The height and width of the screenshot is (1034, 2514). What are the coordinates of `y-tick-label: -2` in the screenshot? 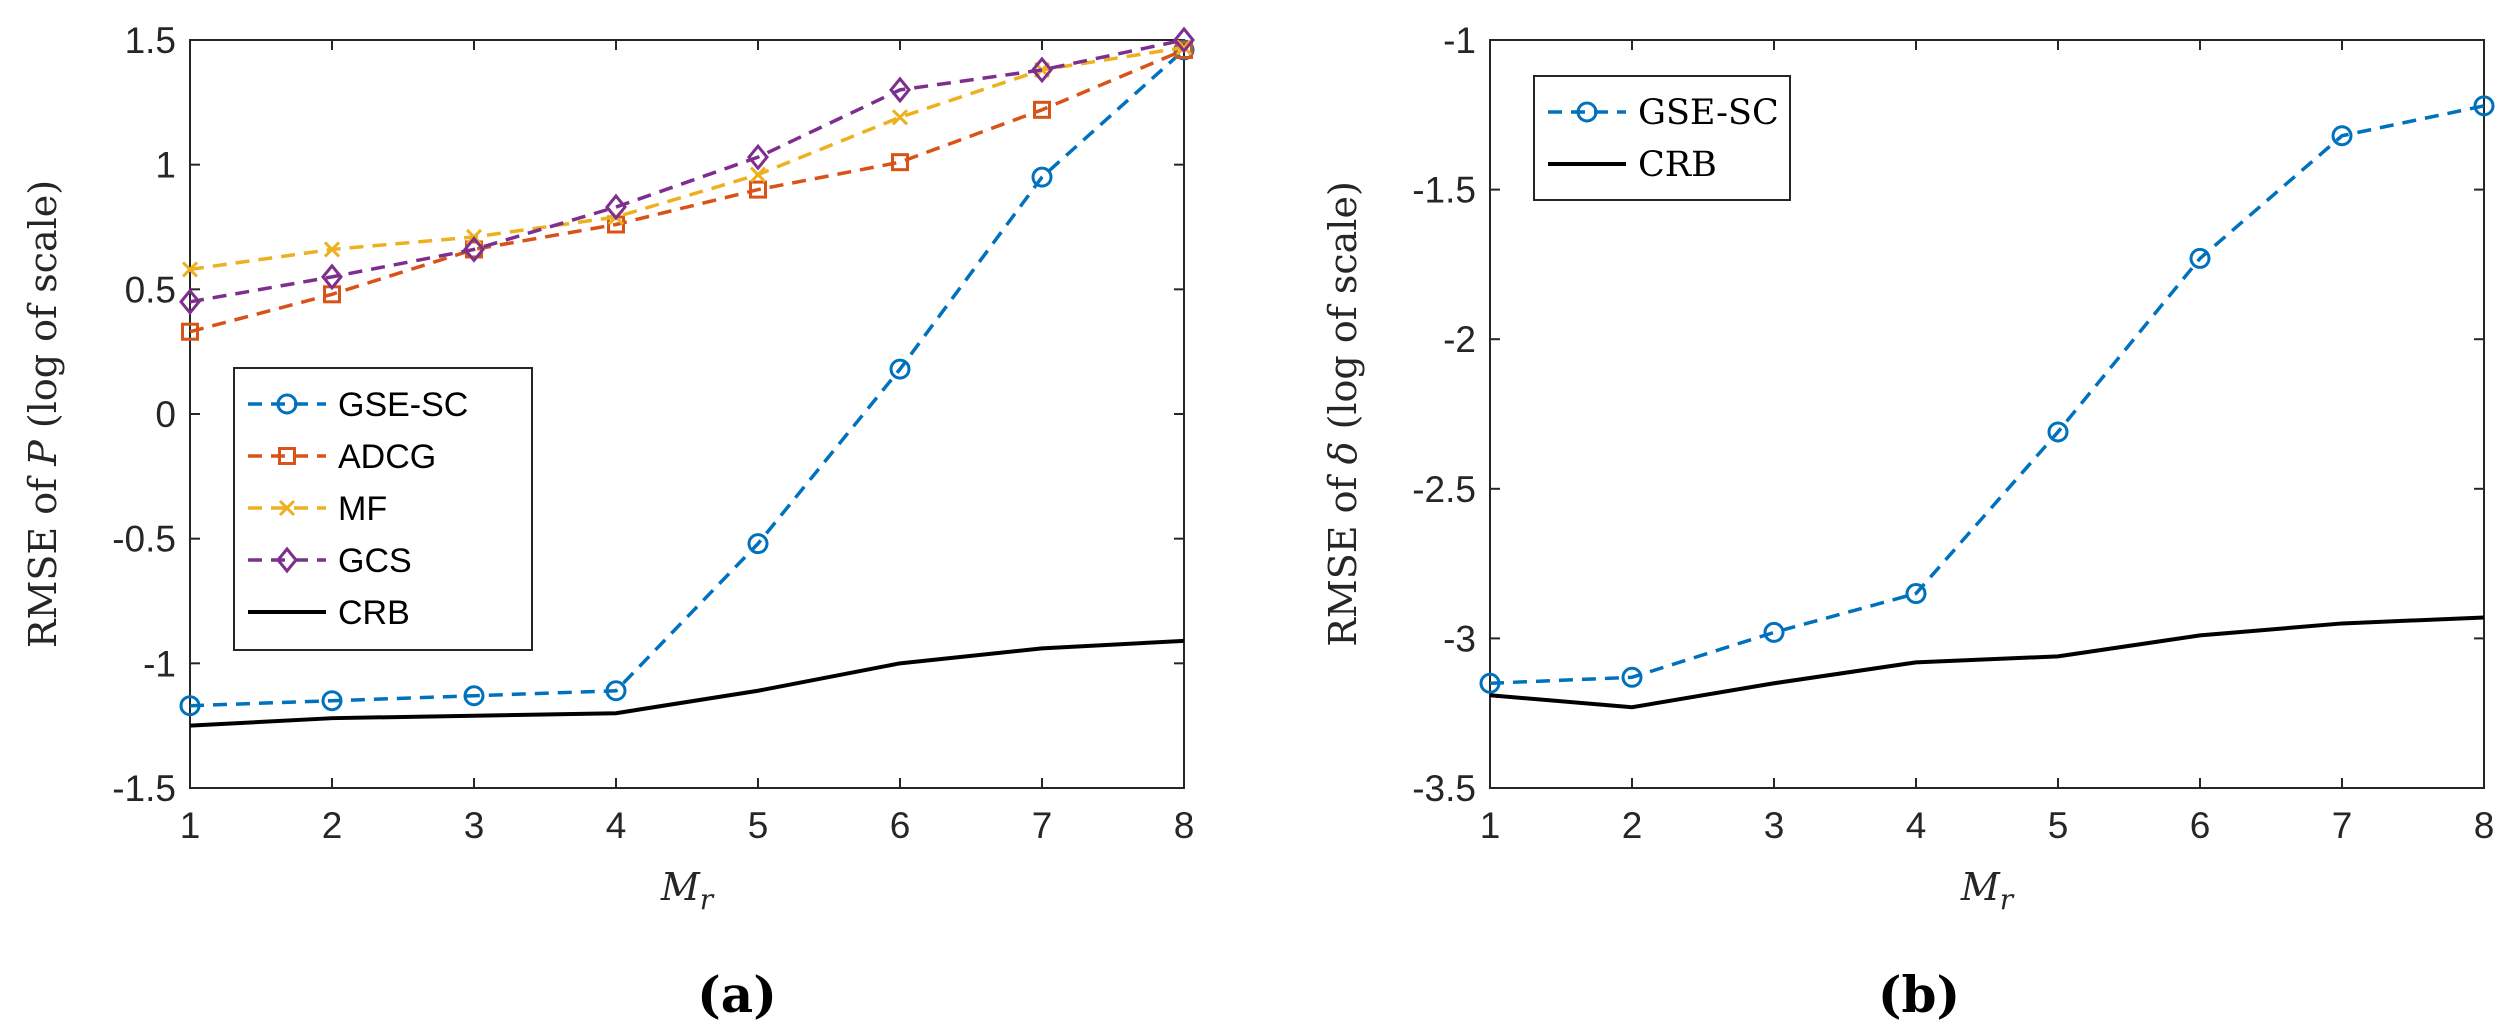 It's located at (1459, 339).